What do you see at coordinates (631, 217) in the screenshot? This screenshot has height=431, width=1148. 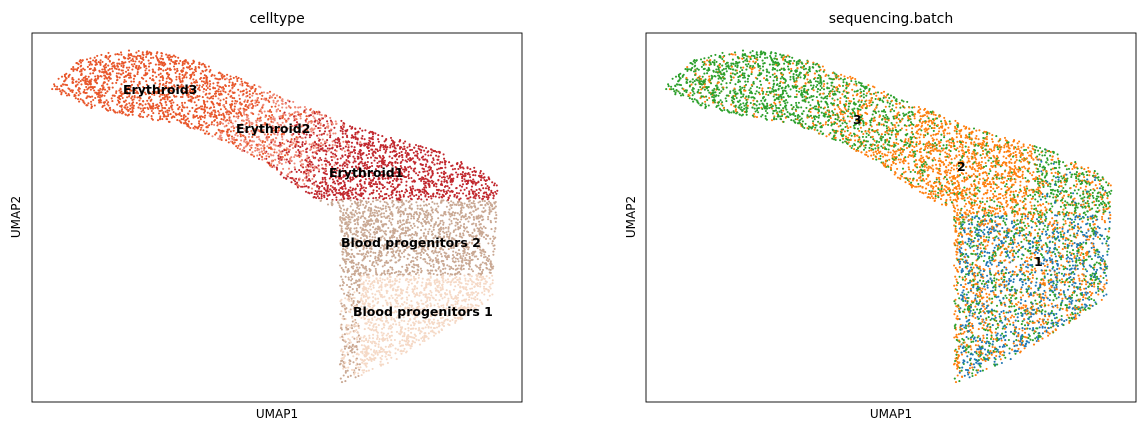 I see `batch-y-axis-label: UMAP2` at bounding box center [631, 217].